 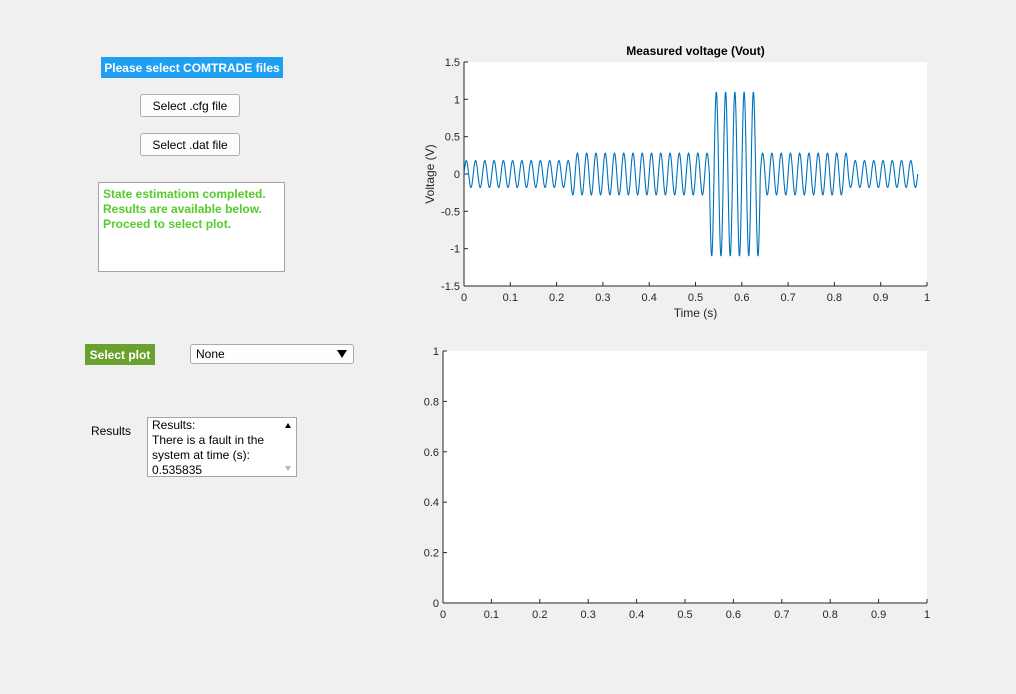 I want to click on select-cfg-button: Select .cfg file, so click(x=190, y=105).